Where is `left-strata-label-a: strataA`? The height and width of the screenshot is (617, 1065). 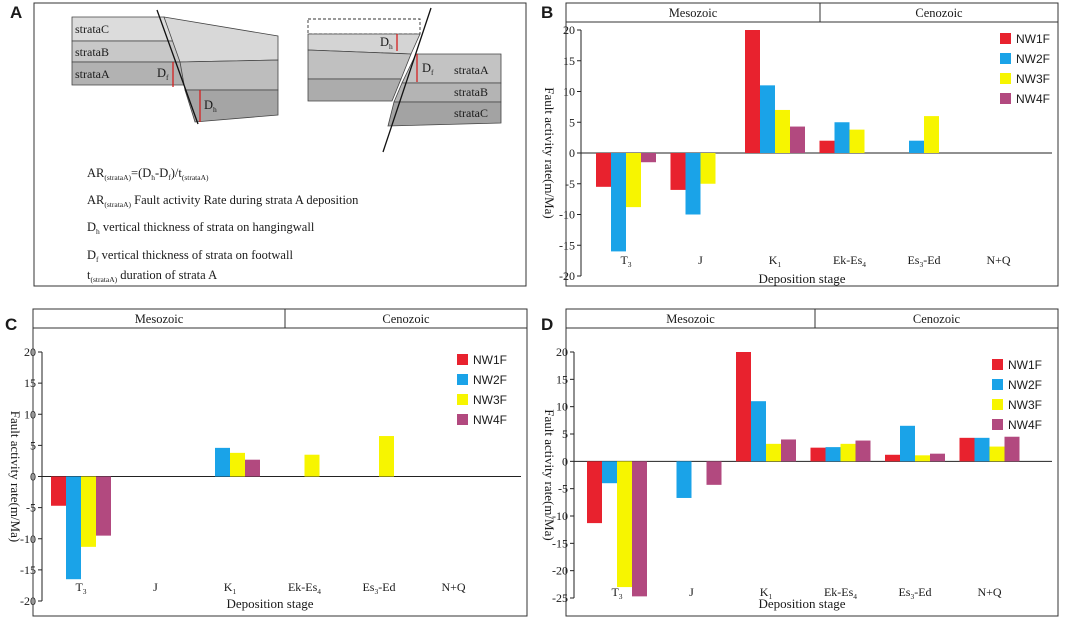 left-strata-label-a: strataA is located at coordinates (92, 74).